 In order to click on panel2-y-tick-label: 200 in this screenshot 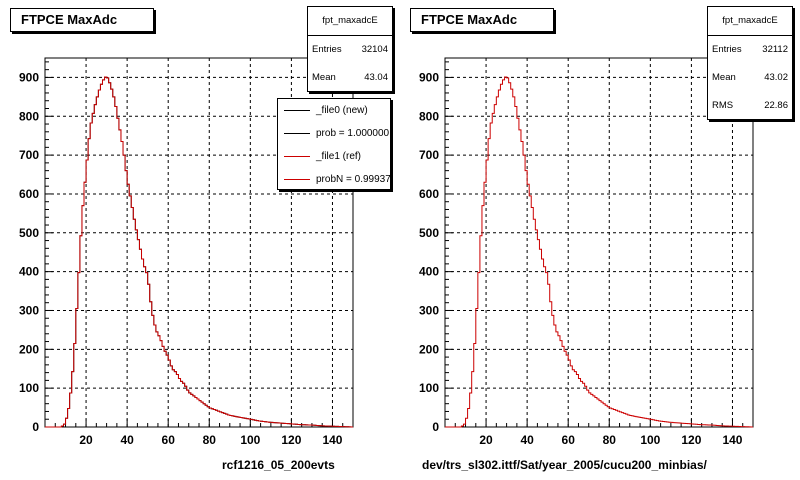, I will do `click(429, 349)`.